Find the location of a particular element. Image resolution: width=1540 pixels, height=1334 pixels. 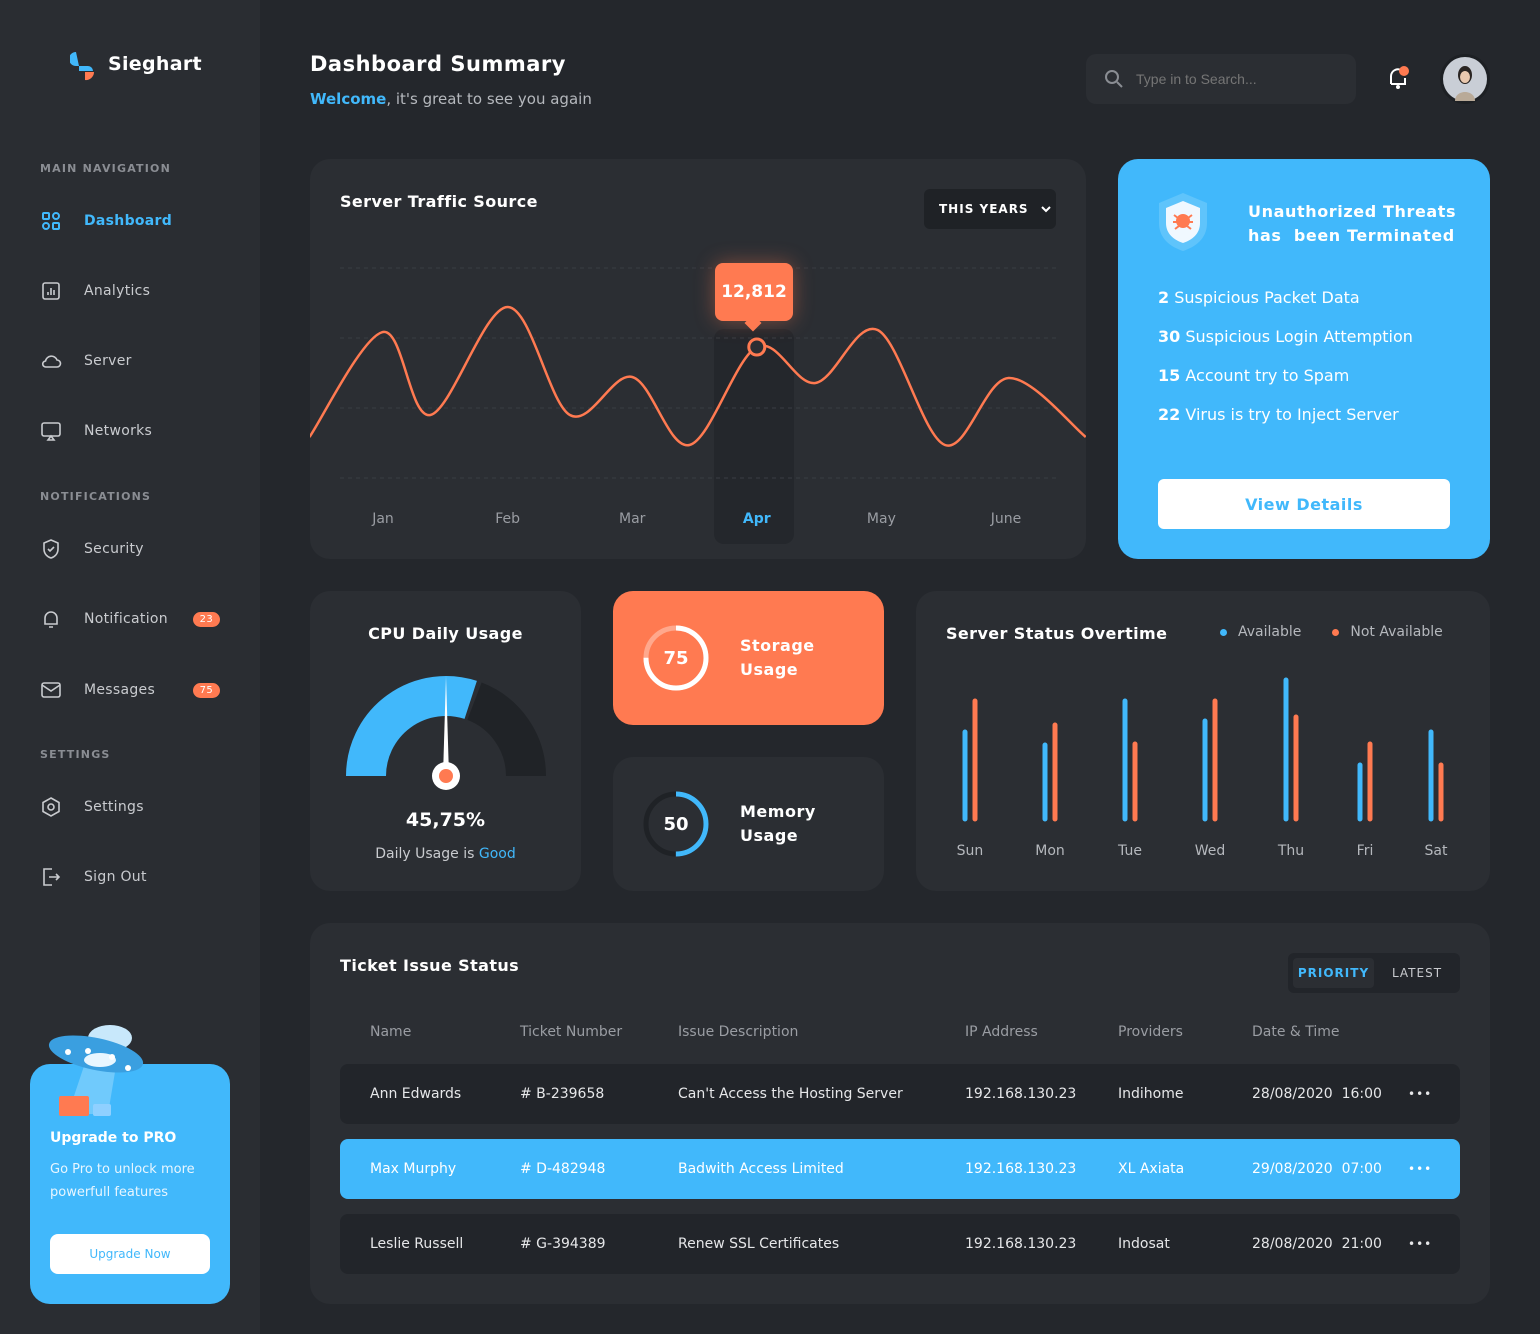

notification-count-badge: 23 is located at coordinates (206, 619).